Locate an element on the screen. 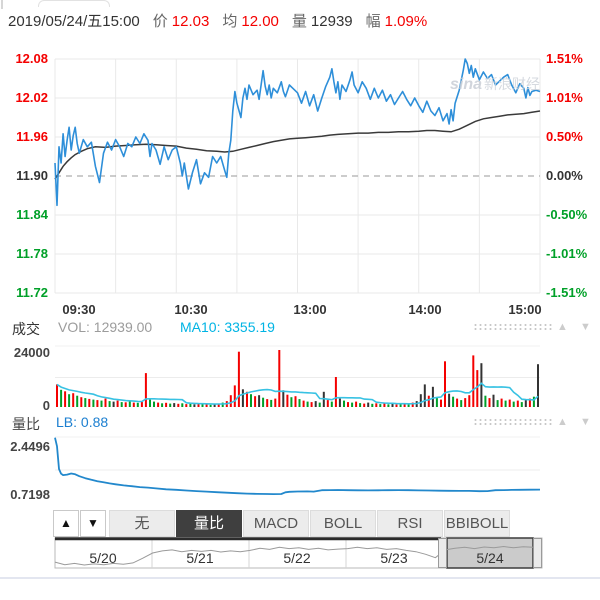 The image size is (600, 600). price-axis-label: 11.96 is located at coordinates (32, 136).